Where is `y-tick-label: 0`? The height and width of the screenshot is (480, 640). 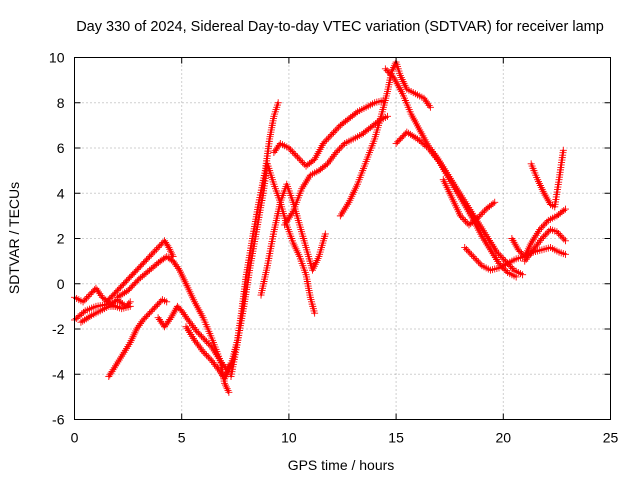
y-tick-label: 0 is located at coordinates (61, 284).